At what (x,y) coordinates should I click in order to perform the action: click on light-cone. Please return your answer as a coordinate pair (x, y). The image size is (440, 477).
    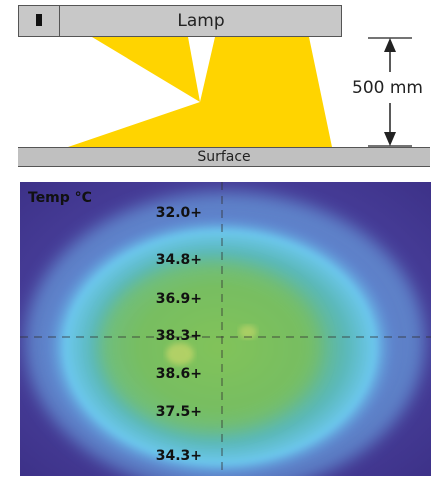
    Looking at the image, I should click on (200, 92).